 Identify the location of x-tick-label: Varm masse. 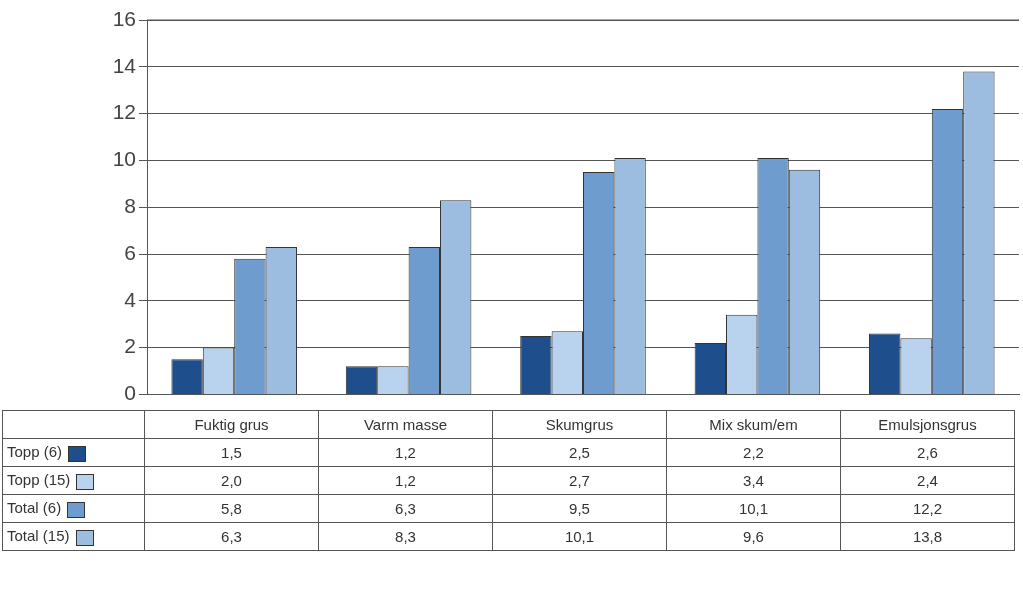
(405, 424).